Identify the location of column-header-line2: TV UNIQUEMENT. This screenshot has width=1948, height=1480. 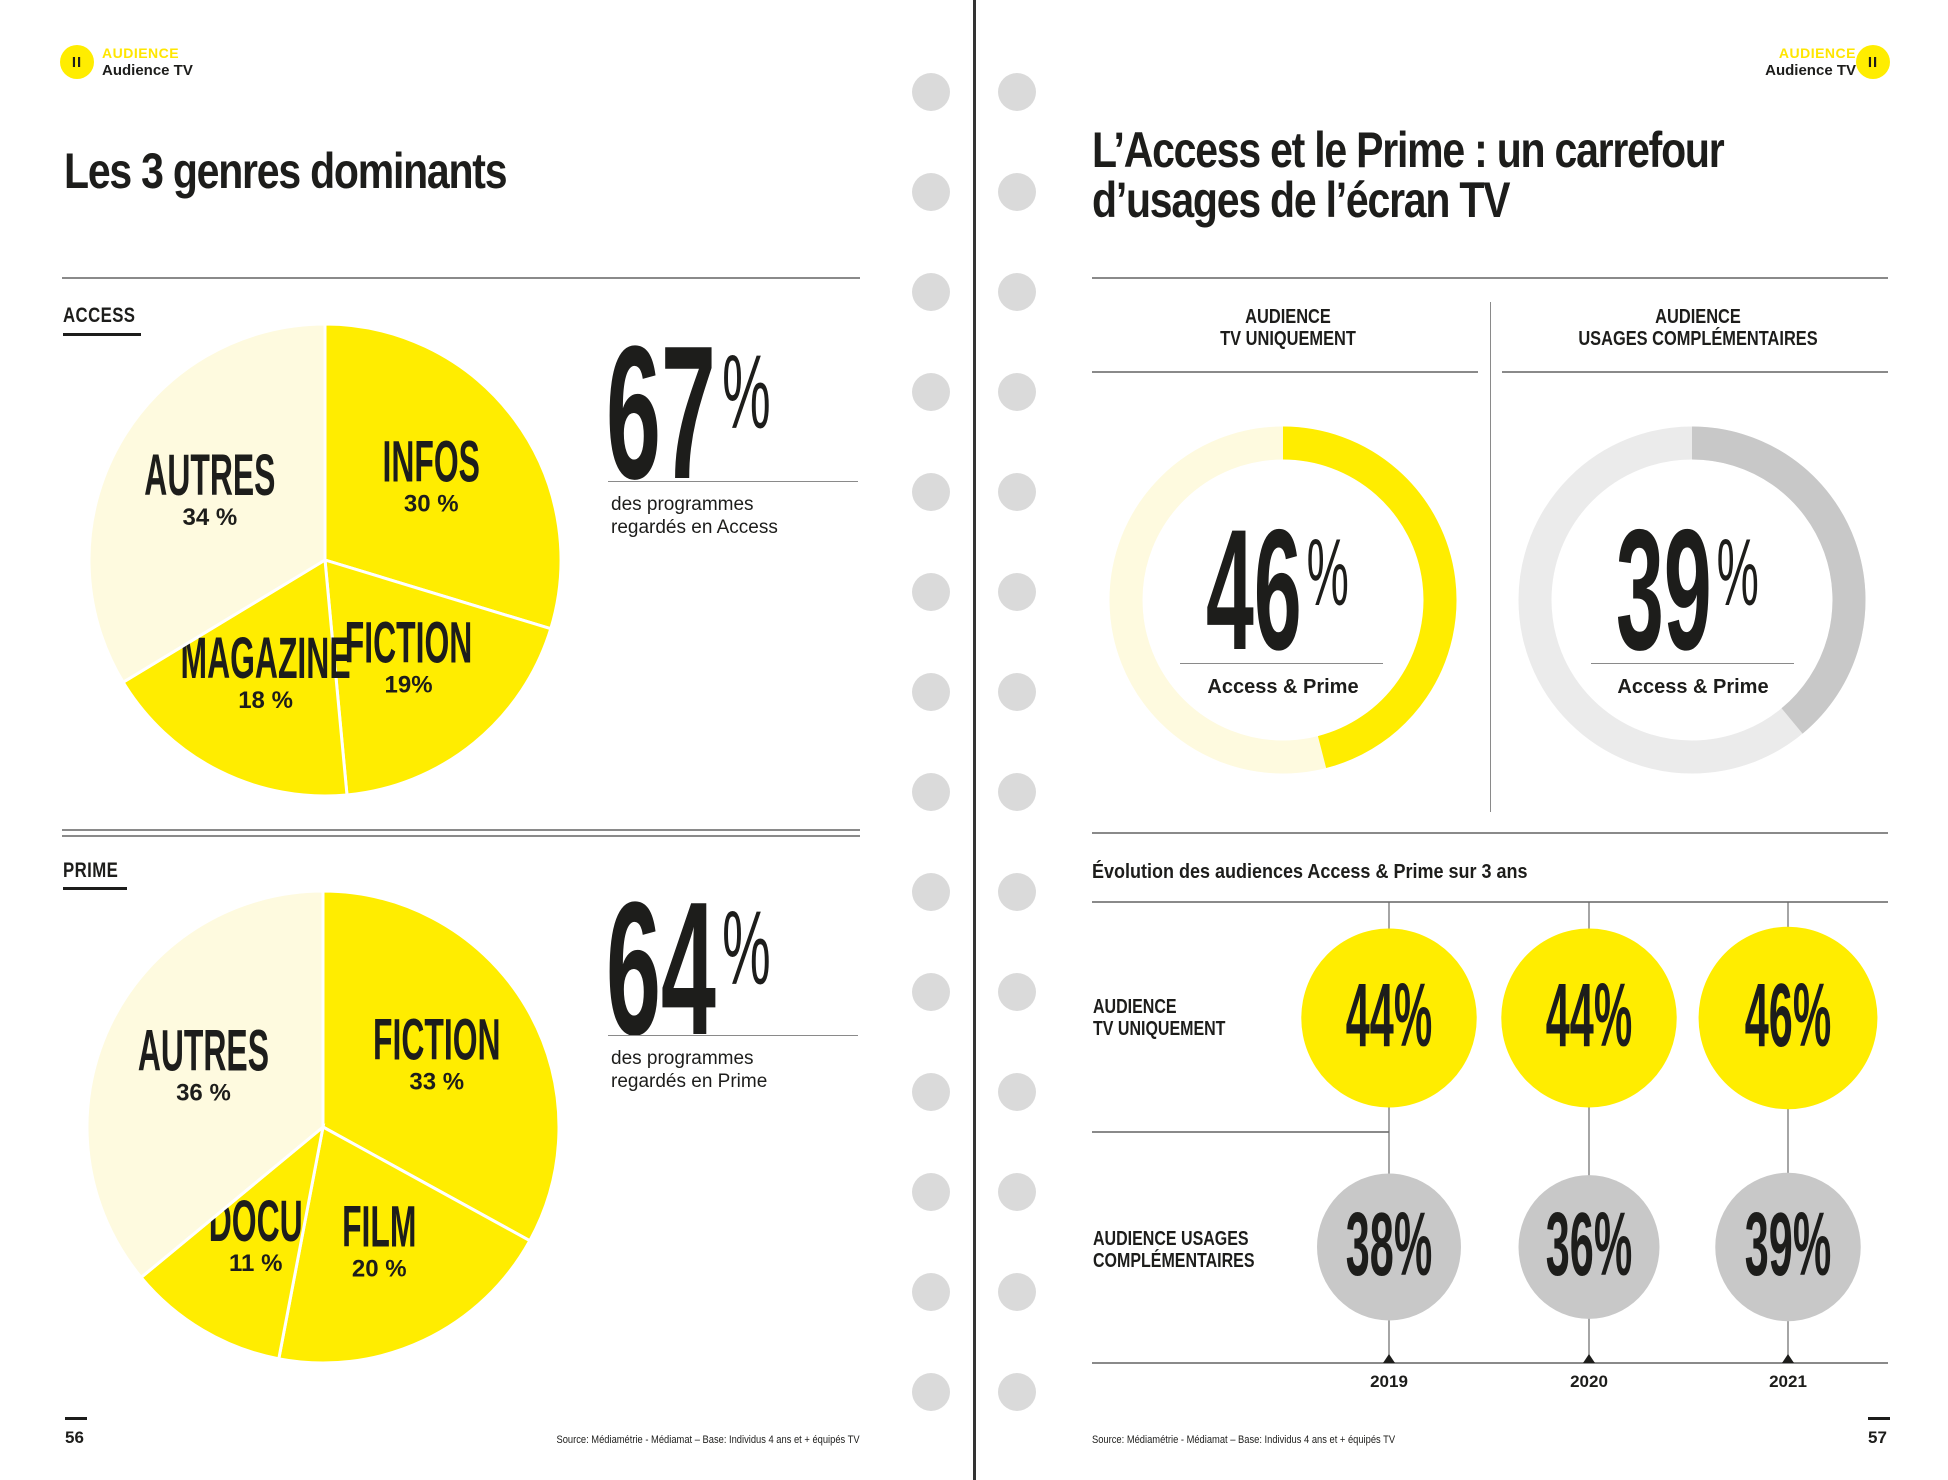
(1288, 339).